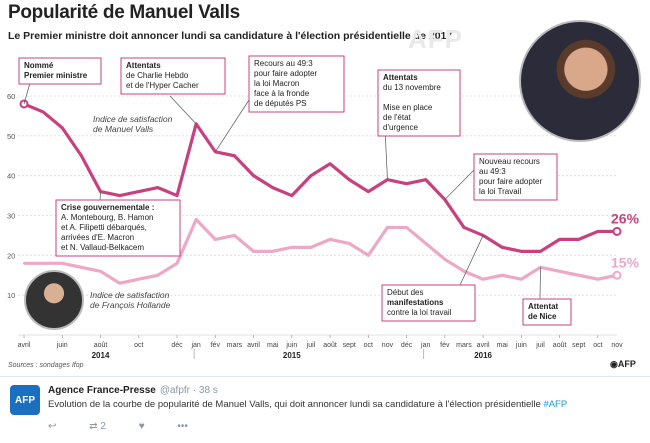 The image size is (650, 443). Describe the element at coordinates (103, 426) in the screenshot. I see `retweet-count: 2` at that location.